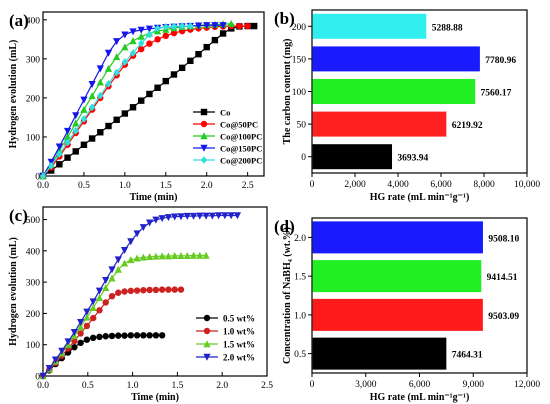 This screenshot has width=550, height=404. What do you see at coordinates (502, 278) in the screenshot?
I see `bar-value-label: 9414.51` at bounding box center [502, 278].